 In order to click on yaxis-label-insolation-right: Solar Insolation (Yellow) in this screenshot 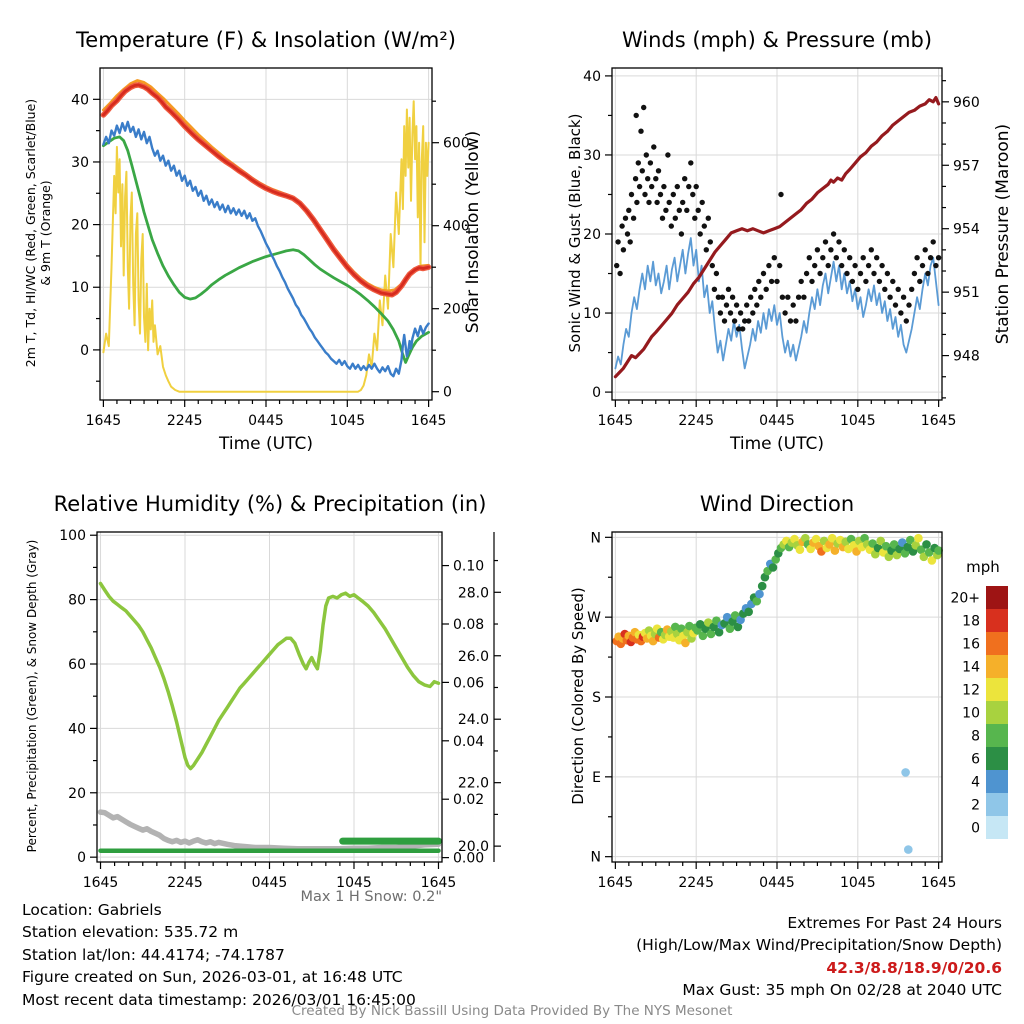, I will do `click(473, 232)`.